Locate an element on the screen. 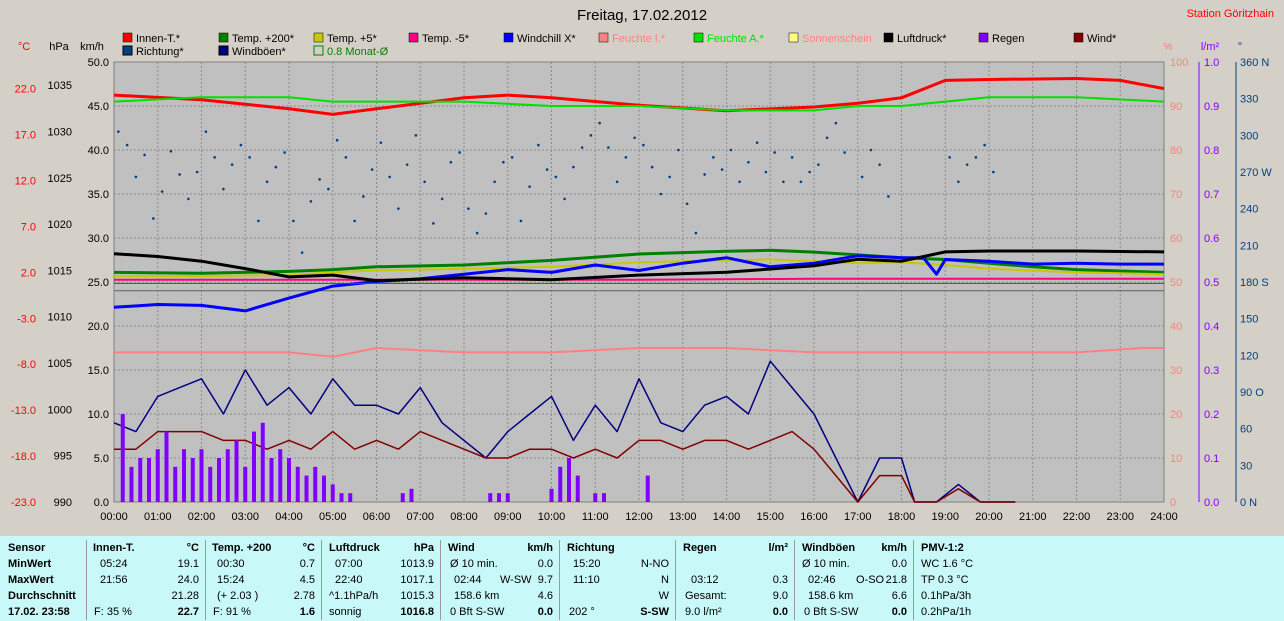  pct-tick-4: 60 is located at coordinates (1176, 239).